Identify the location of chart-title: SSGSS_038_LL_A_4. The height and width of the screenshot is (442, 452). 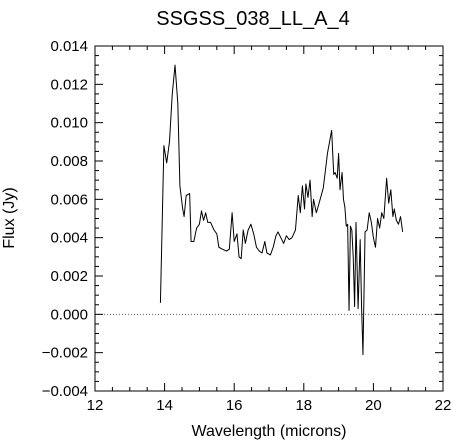
(253, 19).